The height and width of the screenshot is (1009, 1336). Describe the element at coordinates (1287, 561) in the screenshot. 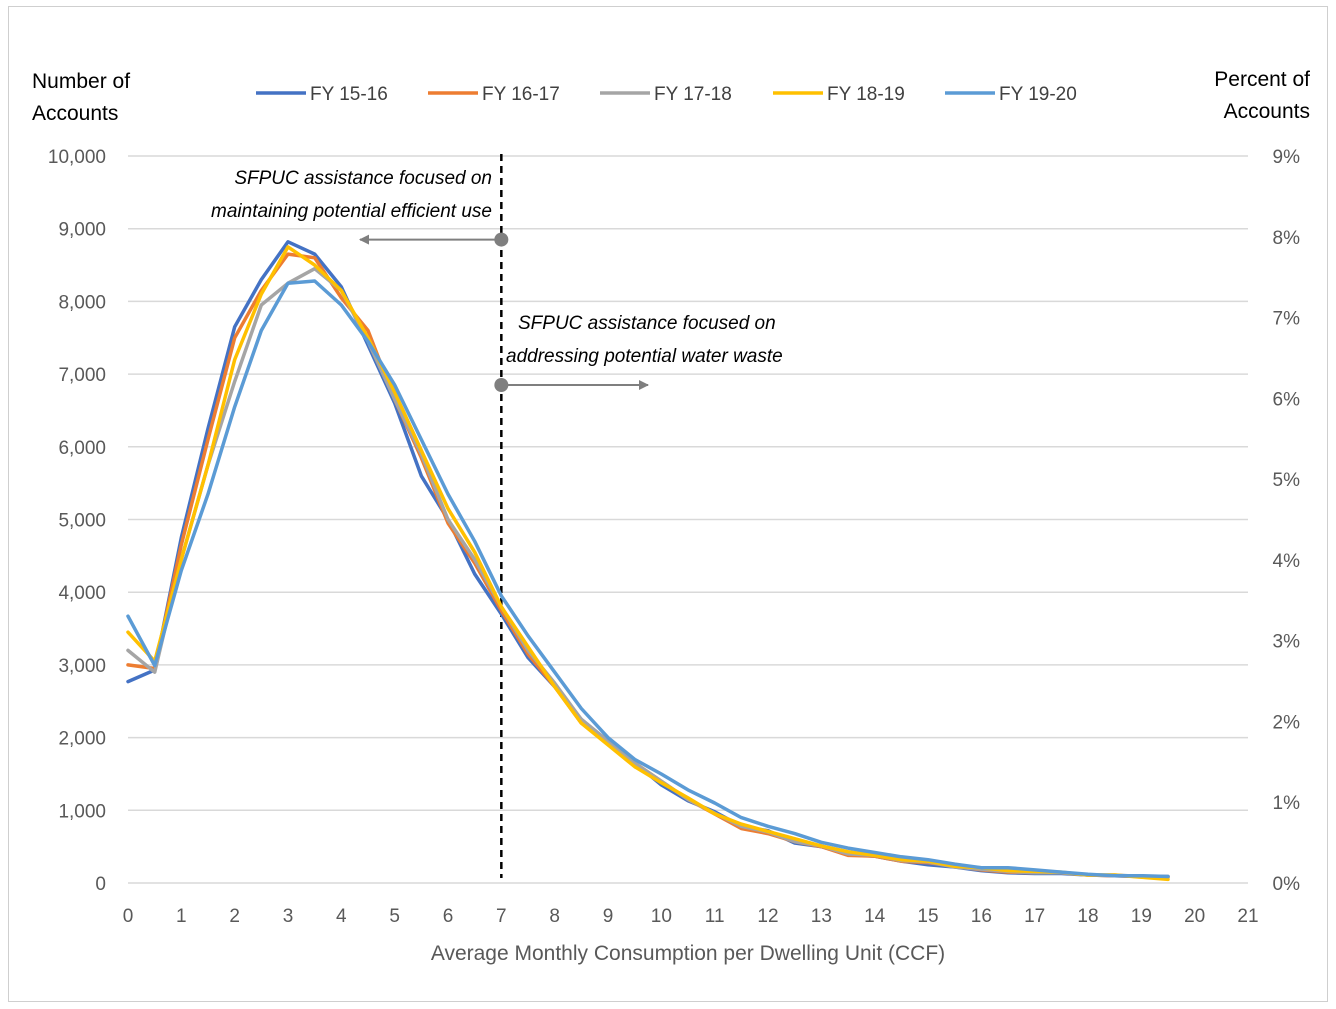

I see `y2-tick-label: 4%` at that location.